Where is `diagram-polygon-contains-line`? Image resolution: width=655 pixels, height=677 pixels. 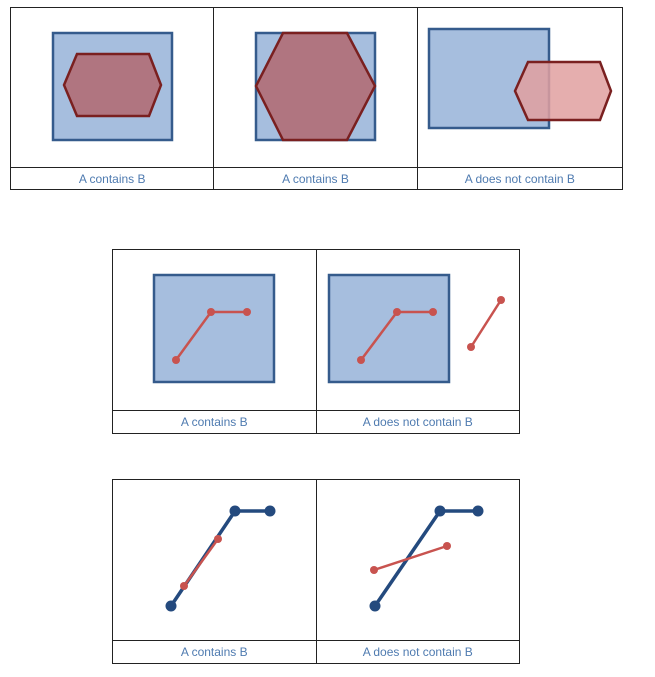
diagram-polygon-contains-line is located at coordinates (214, 328).